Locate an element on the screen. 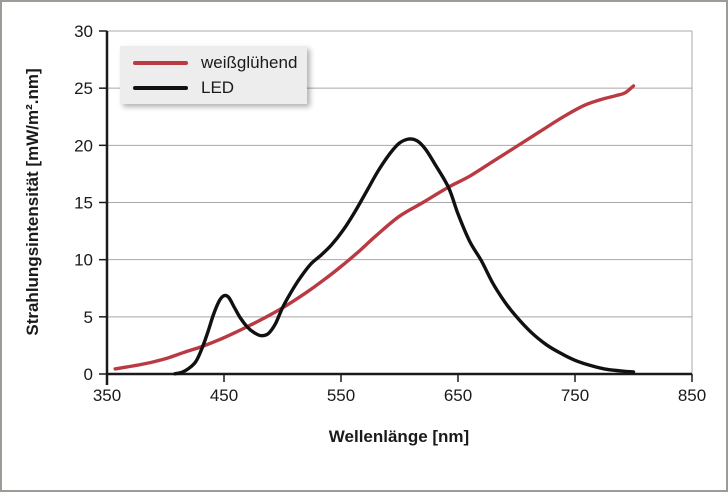 This screenshot has height=492, width=728. y-tick-label: 10 is located at coordinates (83, 260).